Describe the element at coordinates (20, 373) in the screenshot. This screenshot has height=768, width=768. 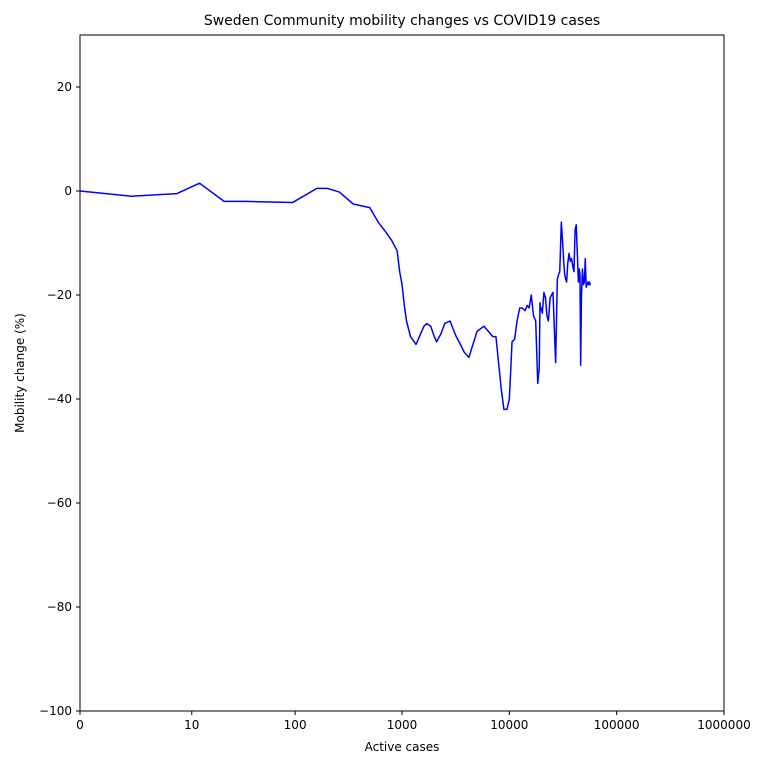
I see `y-axis-label: Mobility change (%)` at that location.